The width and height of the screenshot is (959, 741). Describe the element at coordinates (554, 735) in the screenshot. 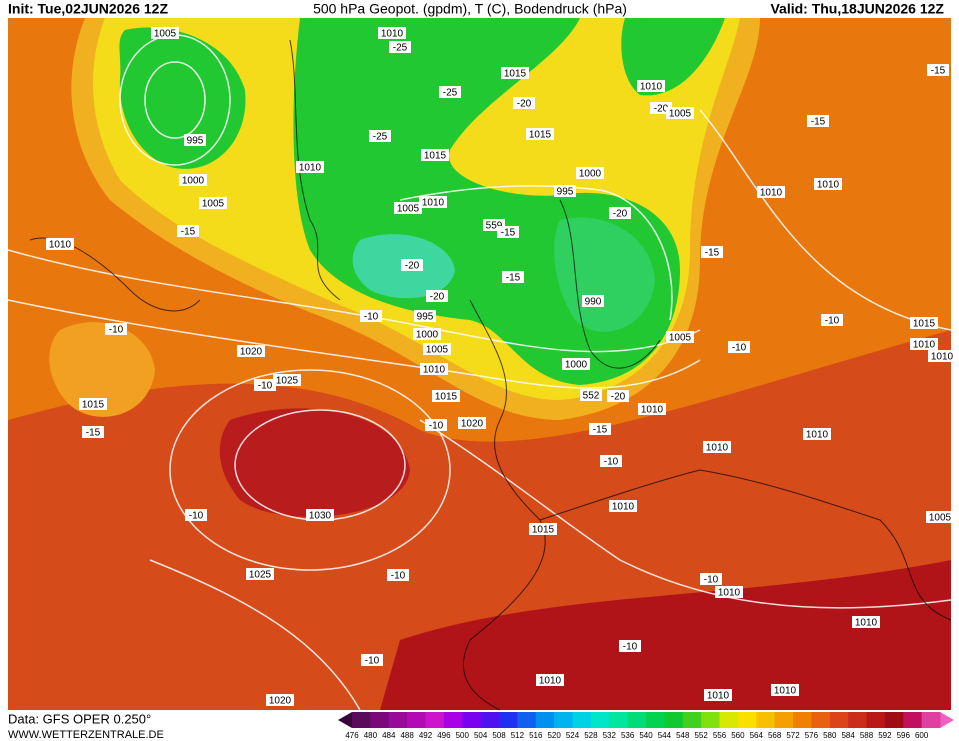

I see `colorbar-label: 520` at that location.